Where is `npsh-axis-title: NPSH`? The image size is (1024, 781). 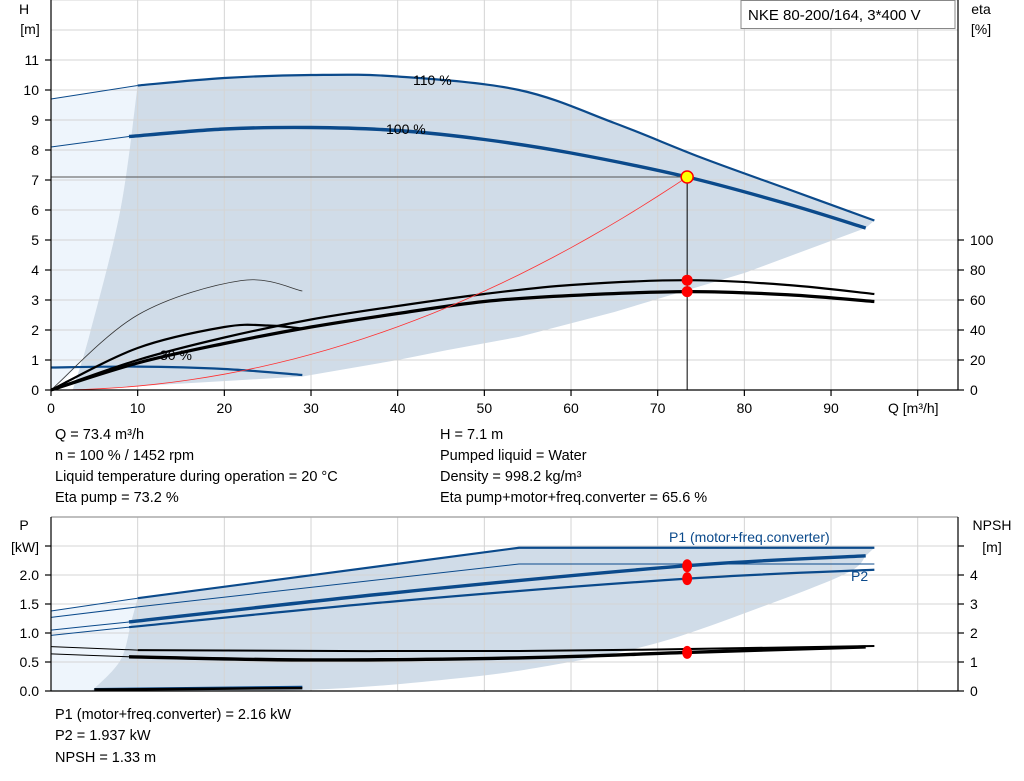
npsh-axis-title: NPSH is located at coordinates (992, 525).